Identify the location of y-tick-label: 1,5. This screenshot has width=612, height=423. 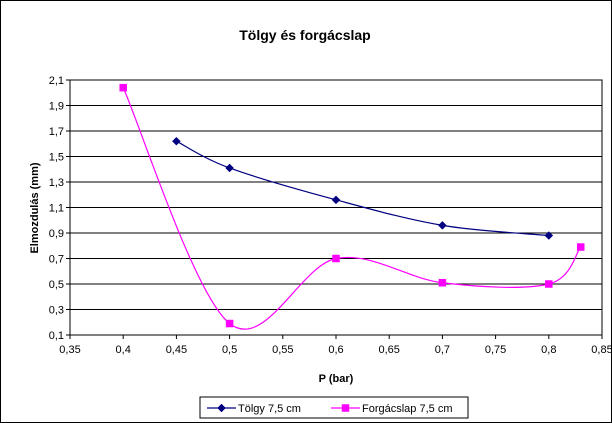
(56, 158).